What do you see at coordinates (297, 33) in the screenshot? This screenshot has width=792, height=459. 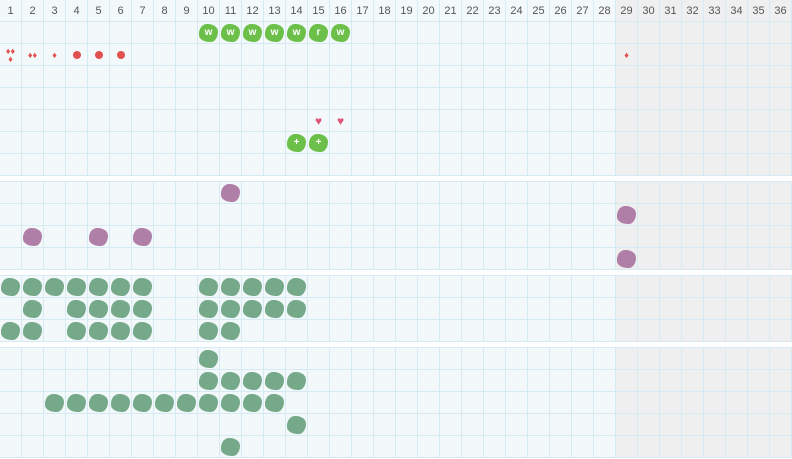 I see `grid-cell: w` at bounding box center [297, 33].